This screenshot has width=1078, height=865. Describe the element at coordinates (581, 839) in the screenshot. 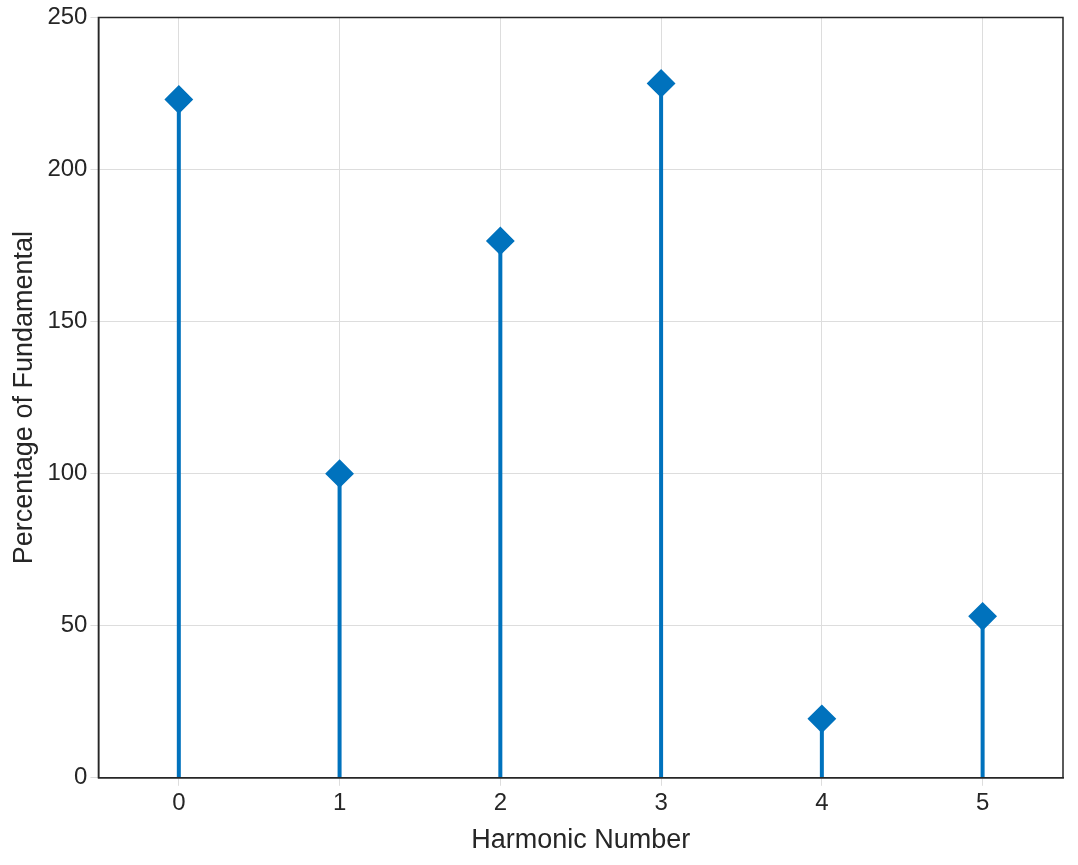

I see `x-axis-title: Harmonic Number` at that location.